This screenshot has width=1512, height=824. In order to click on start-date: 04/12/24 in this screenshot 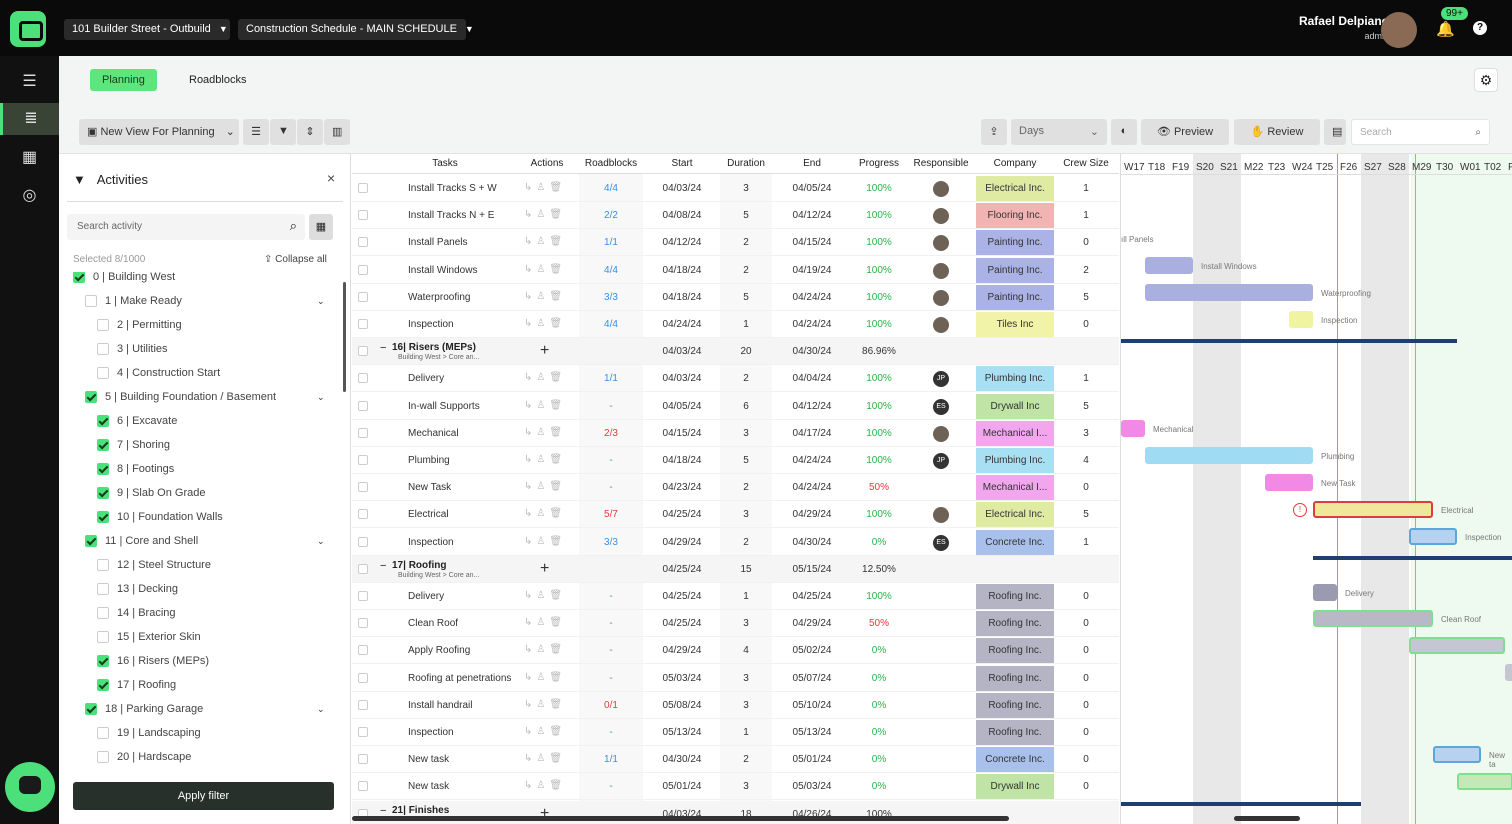, I will do `click(682, 243)`.